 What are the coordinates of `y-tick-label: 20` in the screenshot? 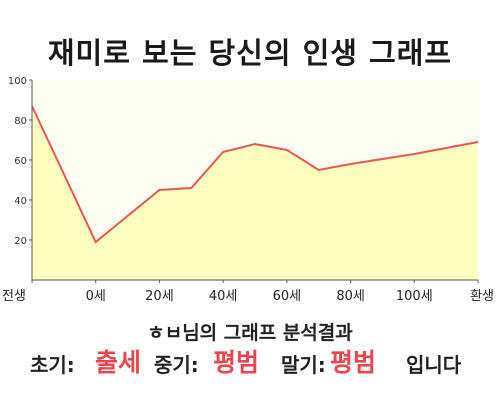 It's located at (20, 241).